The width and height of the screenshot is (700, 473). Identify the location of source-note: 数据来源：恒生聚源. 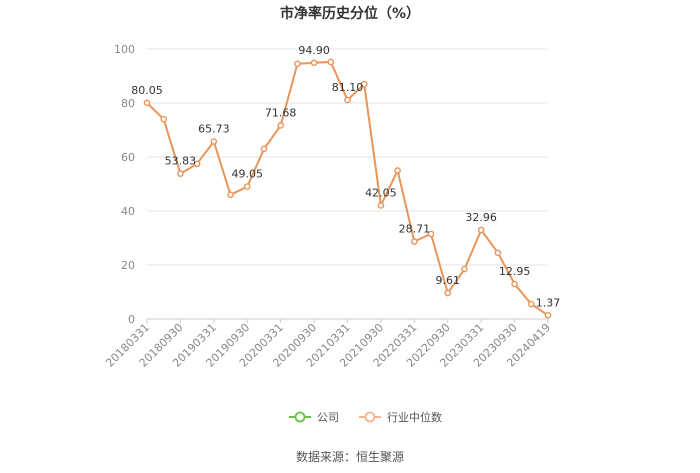
(350, 456).